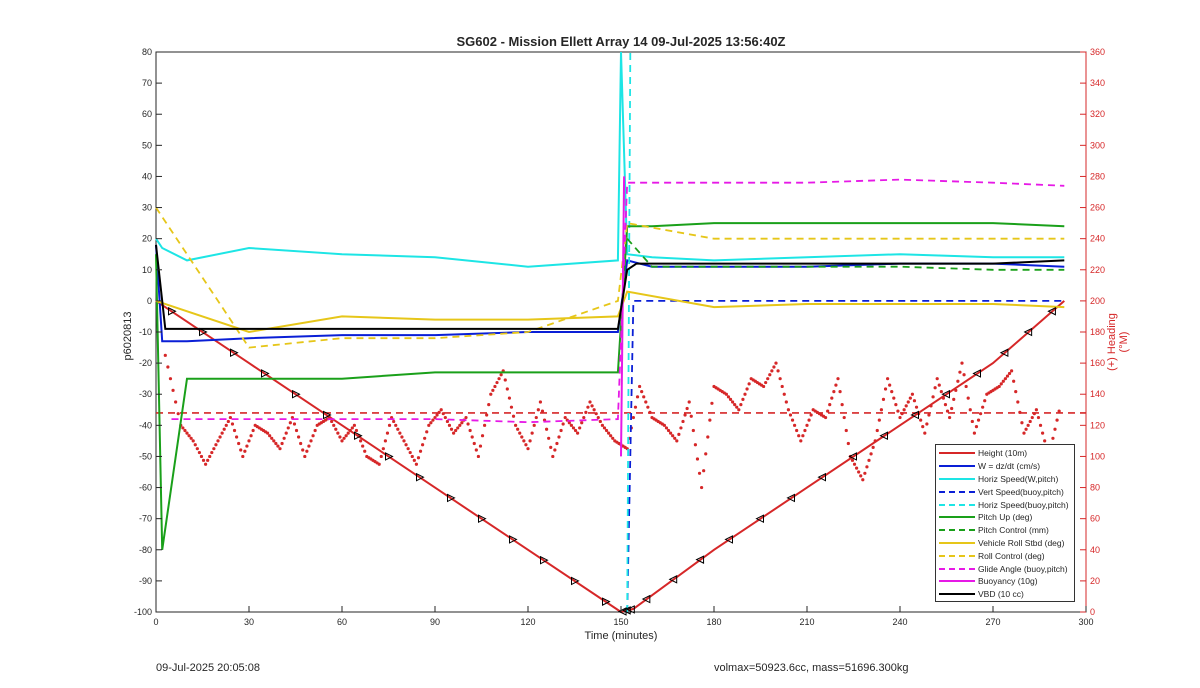  I want to click on legend-label: Glide Angle (buoy,pitch), so click(1023, 568).